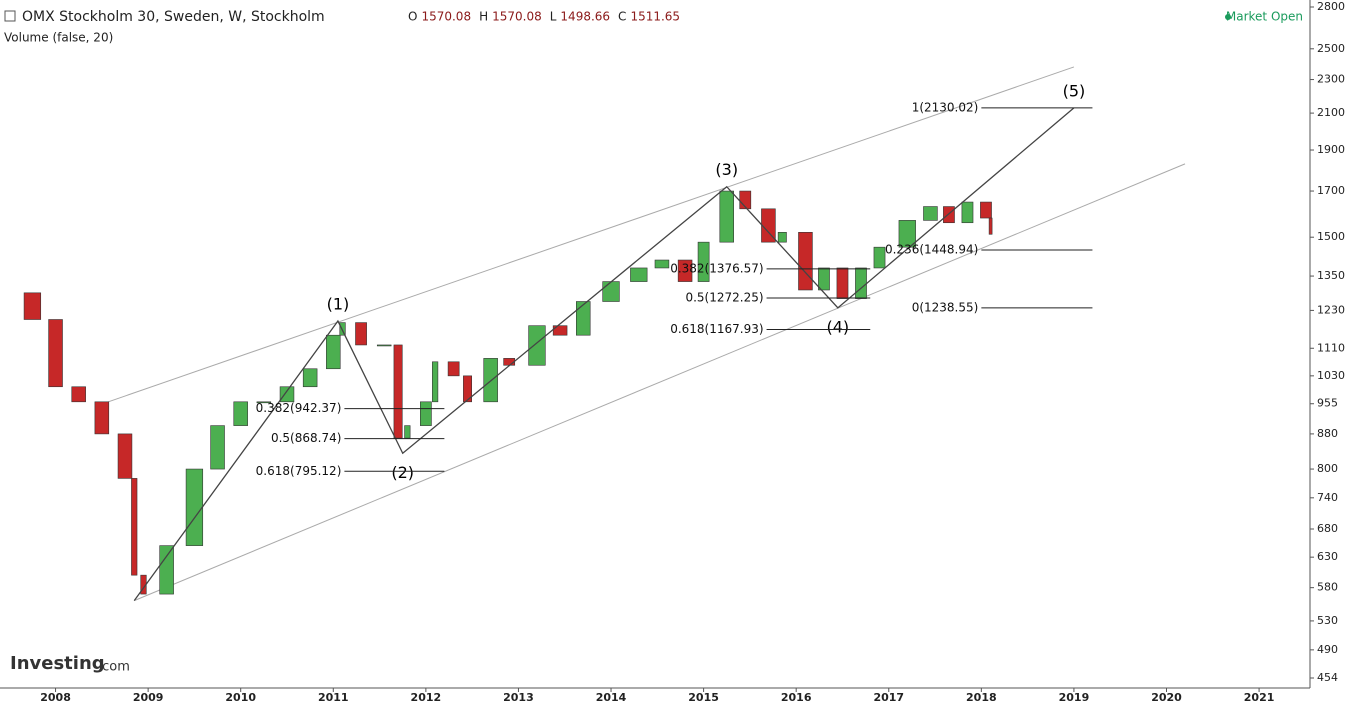 The height and width of the screenshot is (706, 1358). Describe the element at coordinates (1074, 697) in the screenshot. I see `x-tick-label: 2019` at that location.